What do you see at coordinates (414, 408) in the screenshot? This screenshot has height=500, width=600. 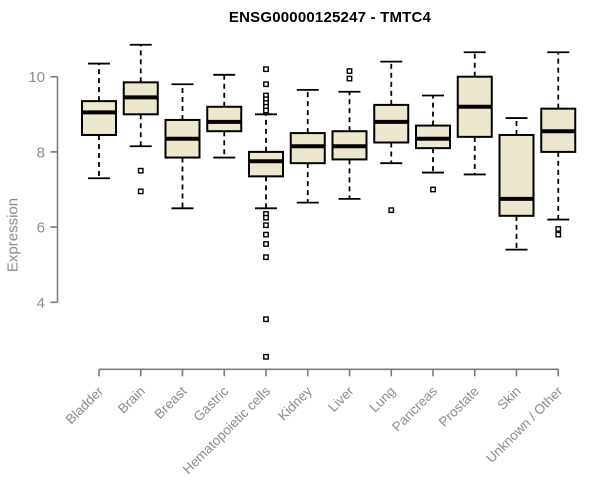 I see `x-tick-label-pancreas: Pancreas` at bounding box center [414, 408].